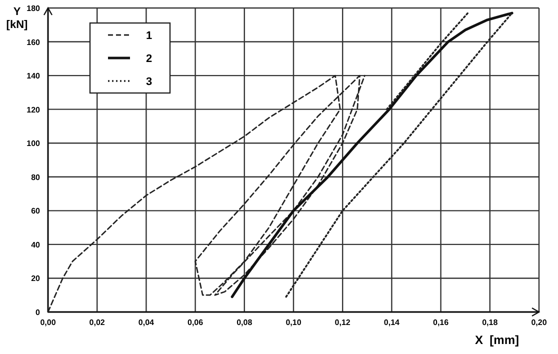  I want to click on x-tick-label: 0,00, so click(48, 322).